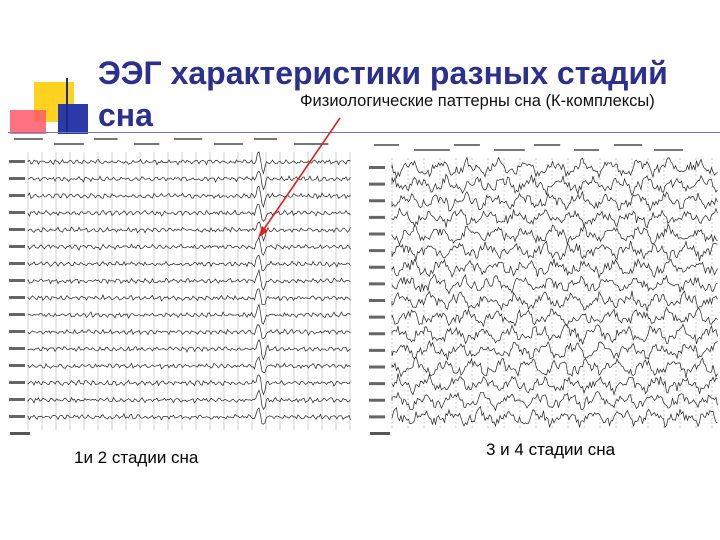 The height and width of the screenshot is (540, 720). I want to click on slide-title: ЭЭГ характеристики разных стадий сна, so click(383, 94).